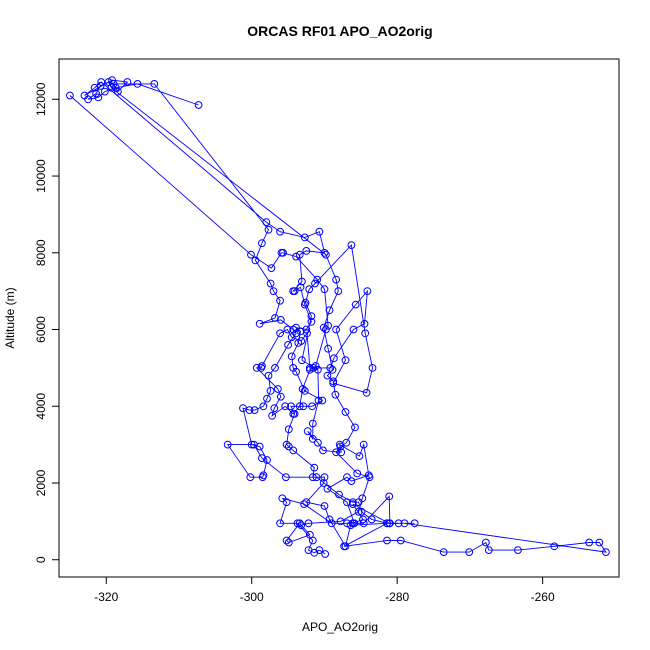 The image size is (650, 650). What do you see at coordinates (324, 590) in the screenshot?
I see `x-axis: -320 -300 -280 -260` at bounding box center [324, 590].